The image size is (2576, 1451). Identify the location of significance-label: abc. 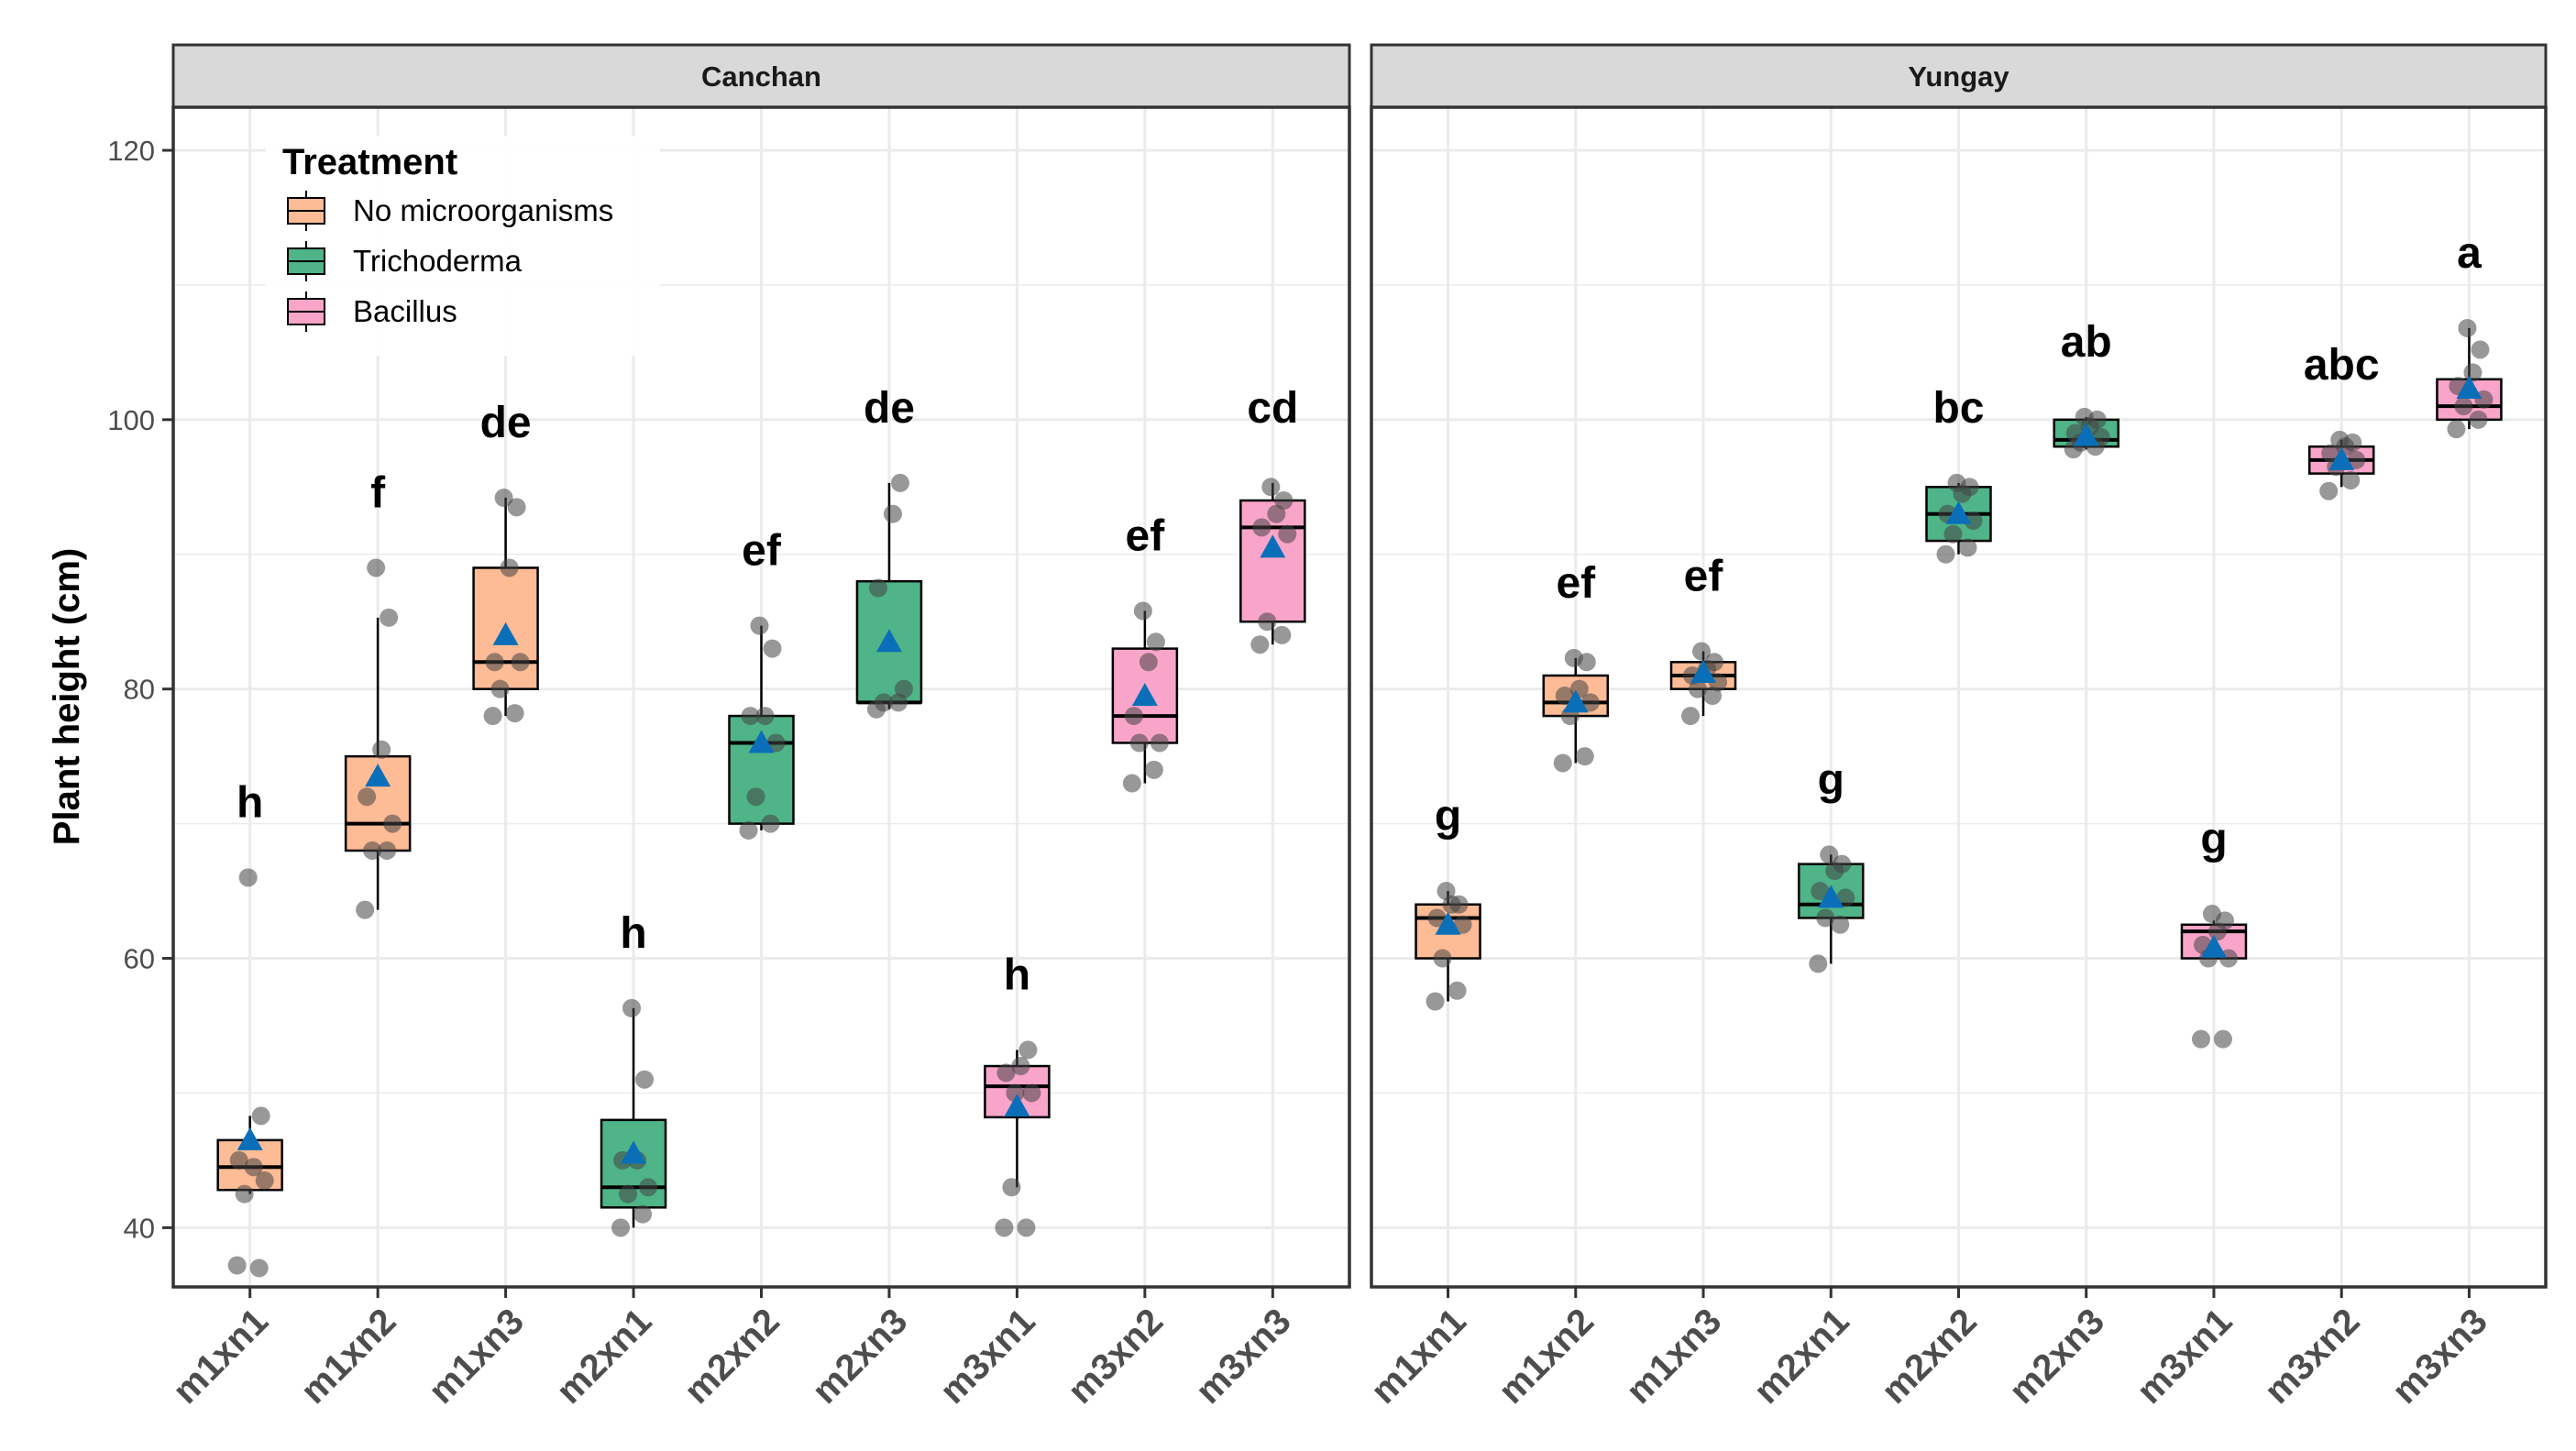
(2342, 365).